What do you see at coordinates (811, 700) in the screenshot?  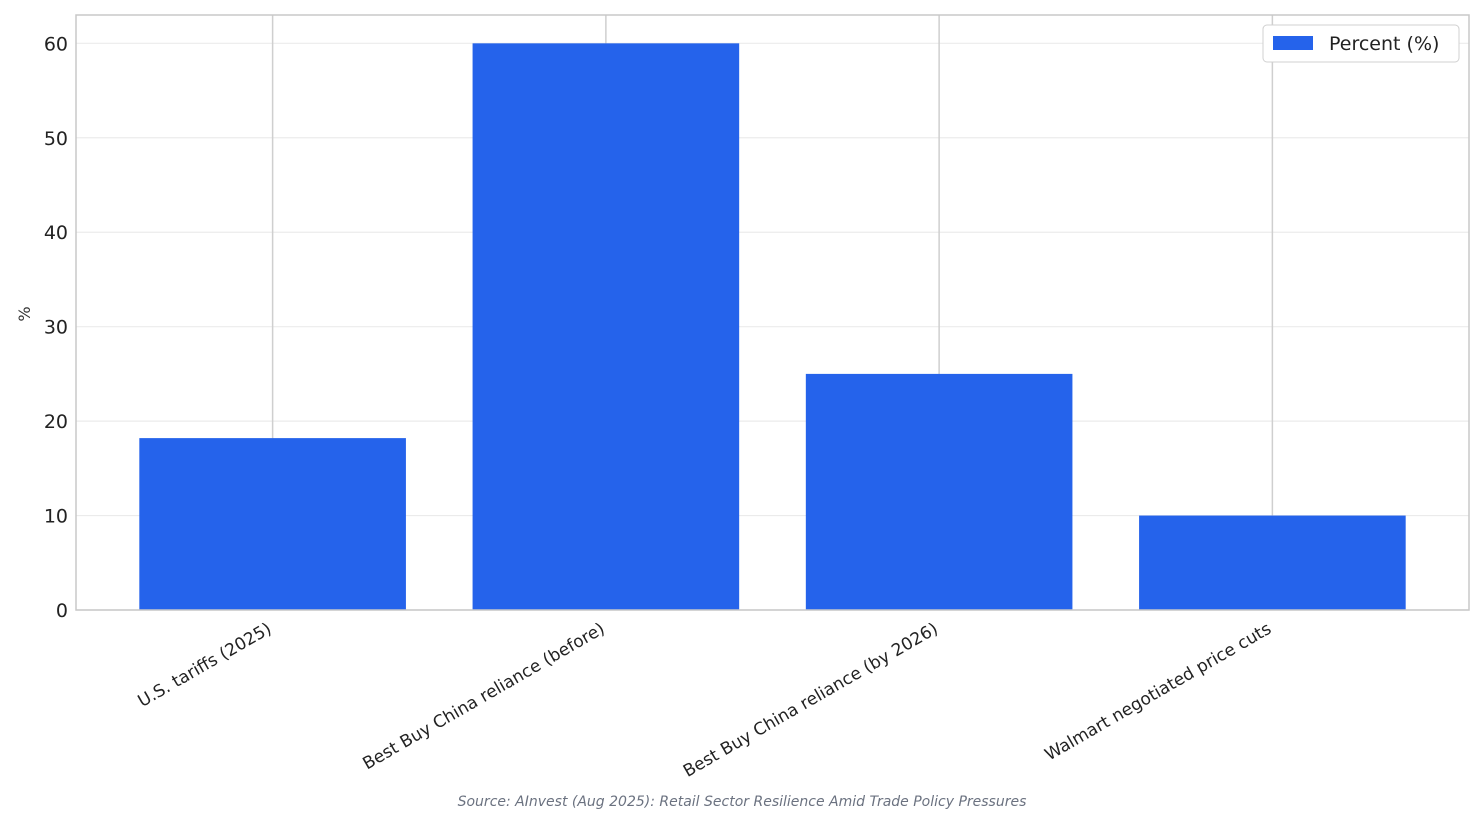 I see `x-tick-label: Best Buy China reliance (by 2026)` at bounding box center [811, 700].